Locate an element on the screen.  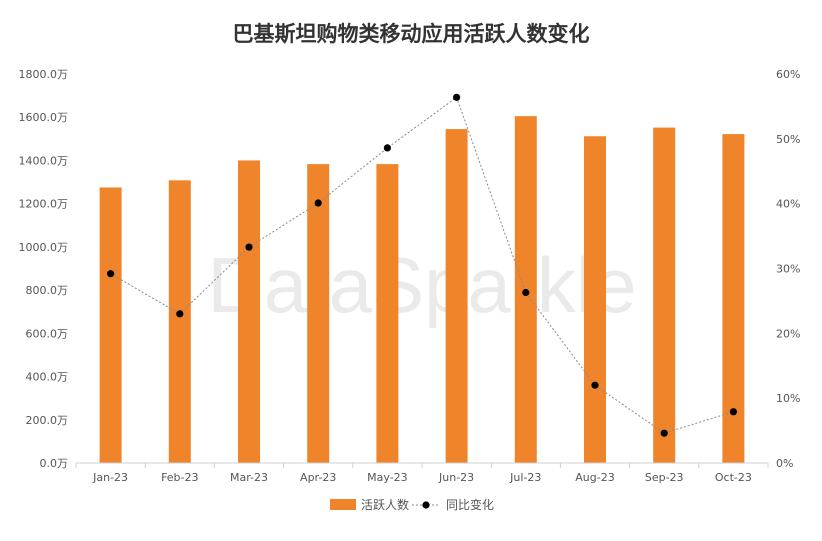
y-right-tick-label: 50% is located at coordinates (788, 139).